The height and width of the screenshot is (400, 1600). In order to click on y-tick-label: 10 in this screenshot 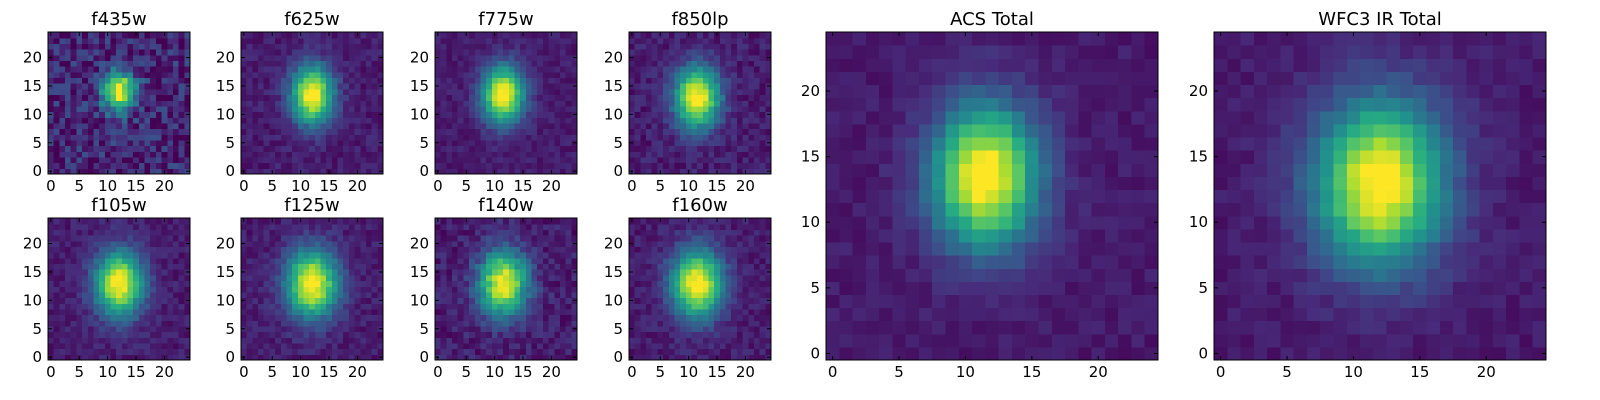, I will do `click(225, 114)`.